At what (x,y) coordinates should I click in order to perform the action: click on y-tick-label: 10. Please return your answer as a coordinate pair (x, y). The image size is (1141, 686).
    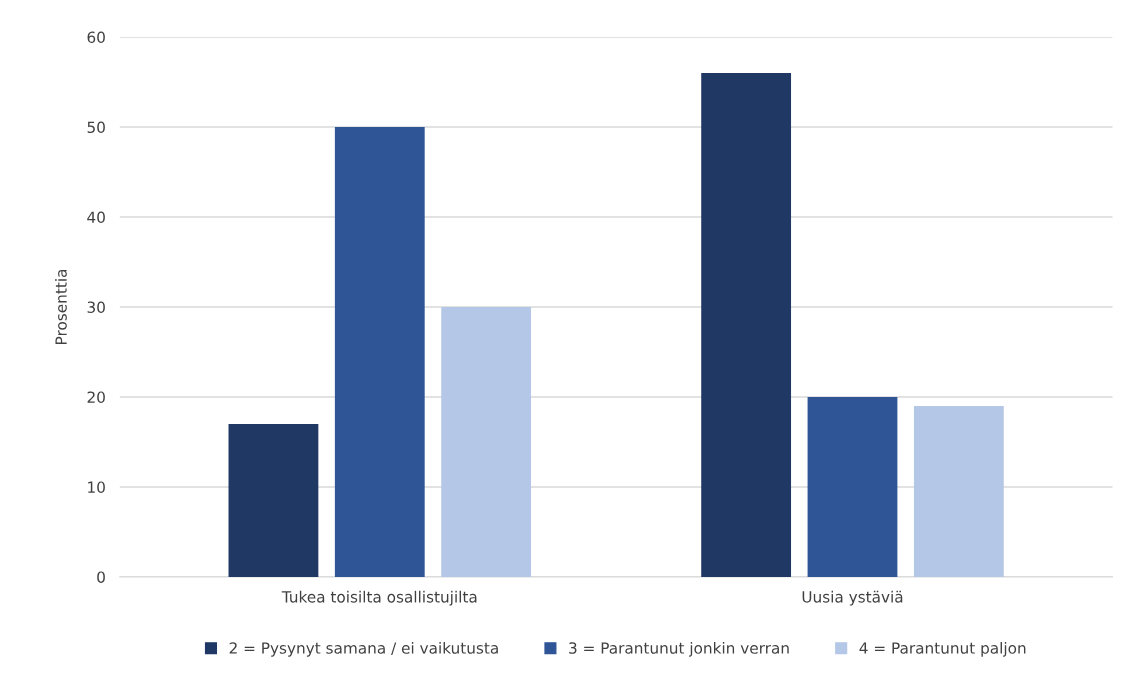
    Looking at the image, I should click on (96, 487).